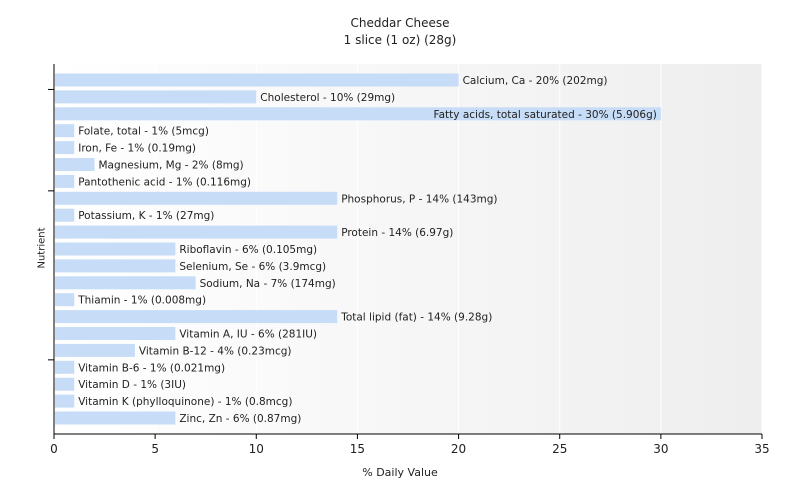 The height and width of the screenshot is (500, 800). I want to click on bar-label: Calcium, Ca - 20% (202mg), so click(535, 81).